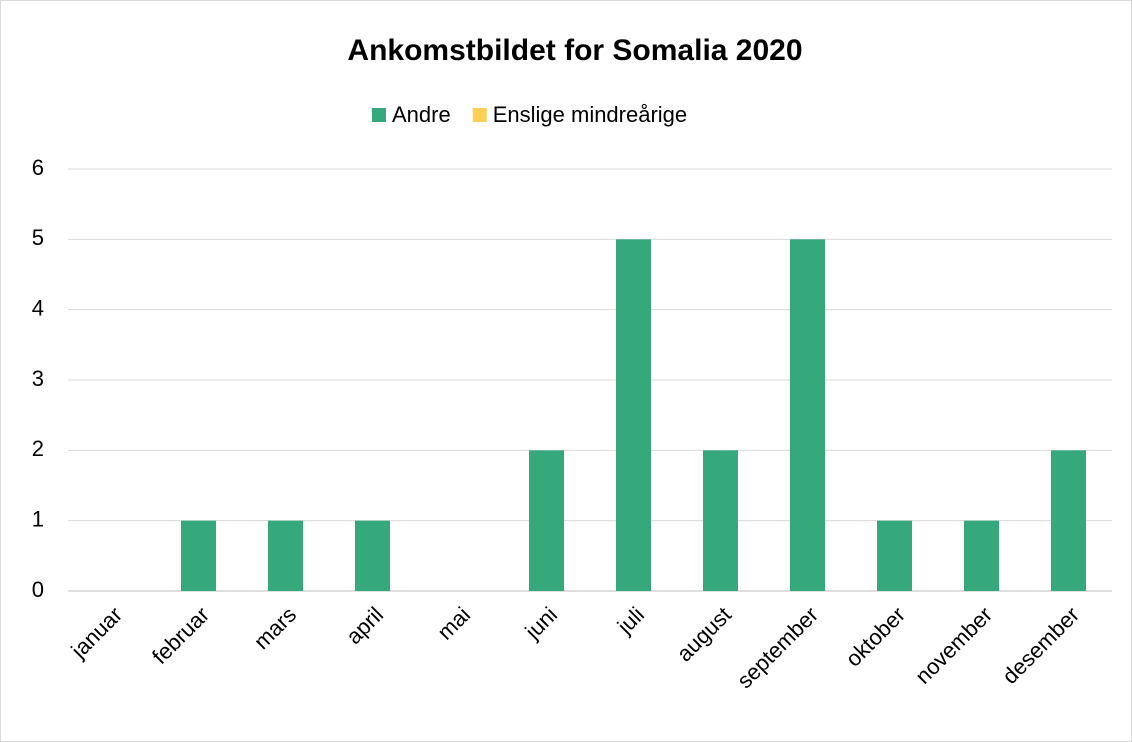 The height and width of the screenshot is (742, 1132). Describe the element at coordinates (38, 167) in the screenshot. I see `y-tick-label: 6` at that location.